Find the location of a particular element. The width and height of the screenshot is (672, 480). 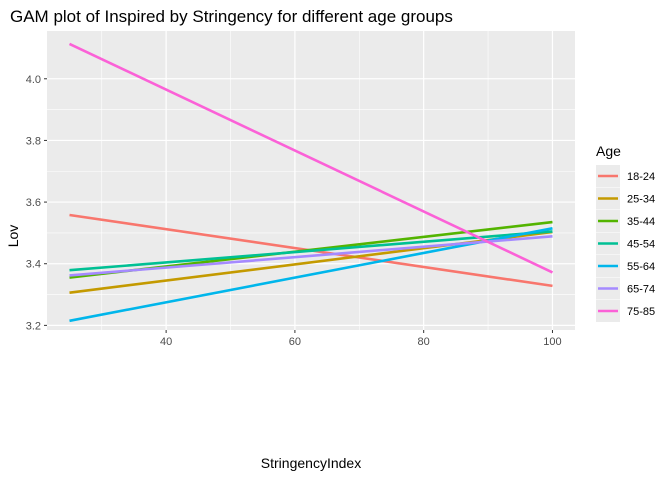

x-axis-ticks: 40 60 80 100 is located at coordinates (361, 339).